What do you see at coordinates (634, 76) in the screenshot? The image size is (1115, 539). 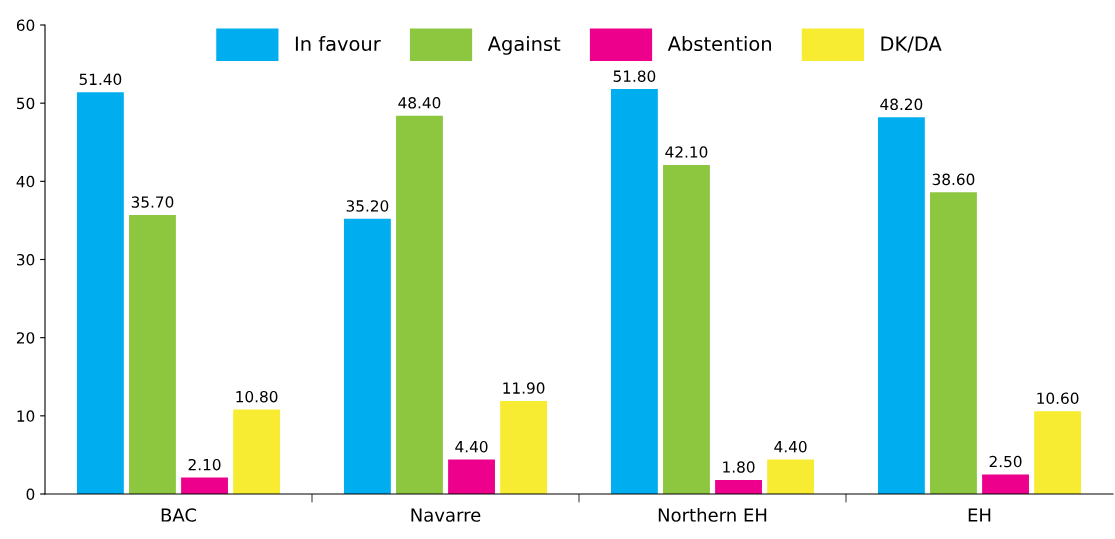 I see `data-label: 51.80` at bounding box center [634, 76].